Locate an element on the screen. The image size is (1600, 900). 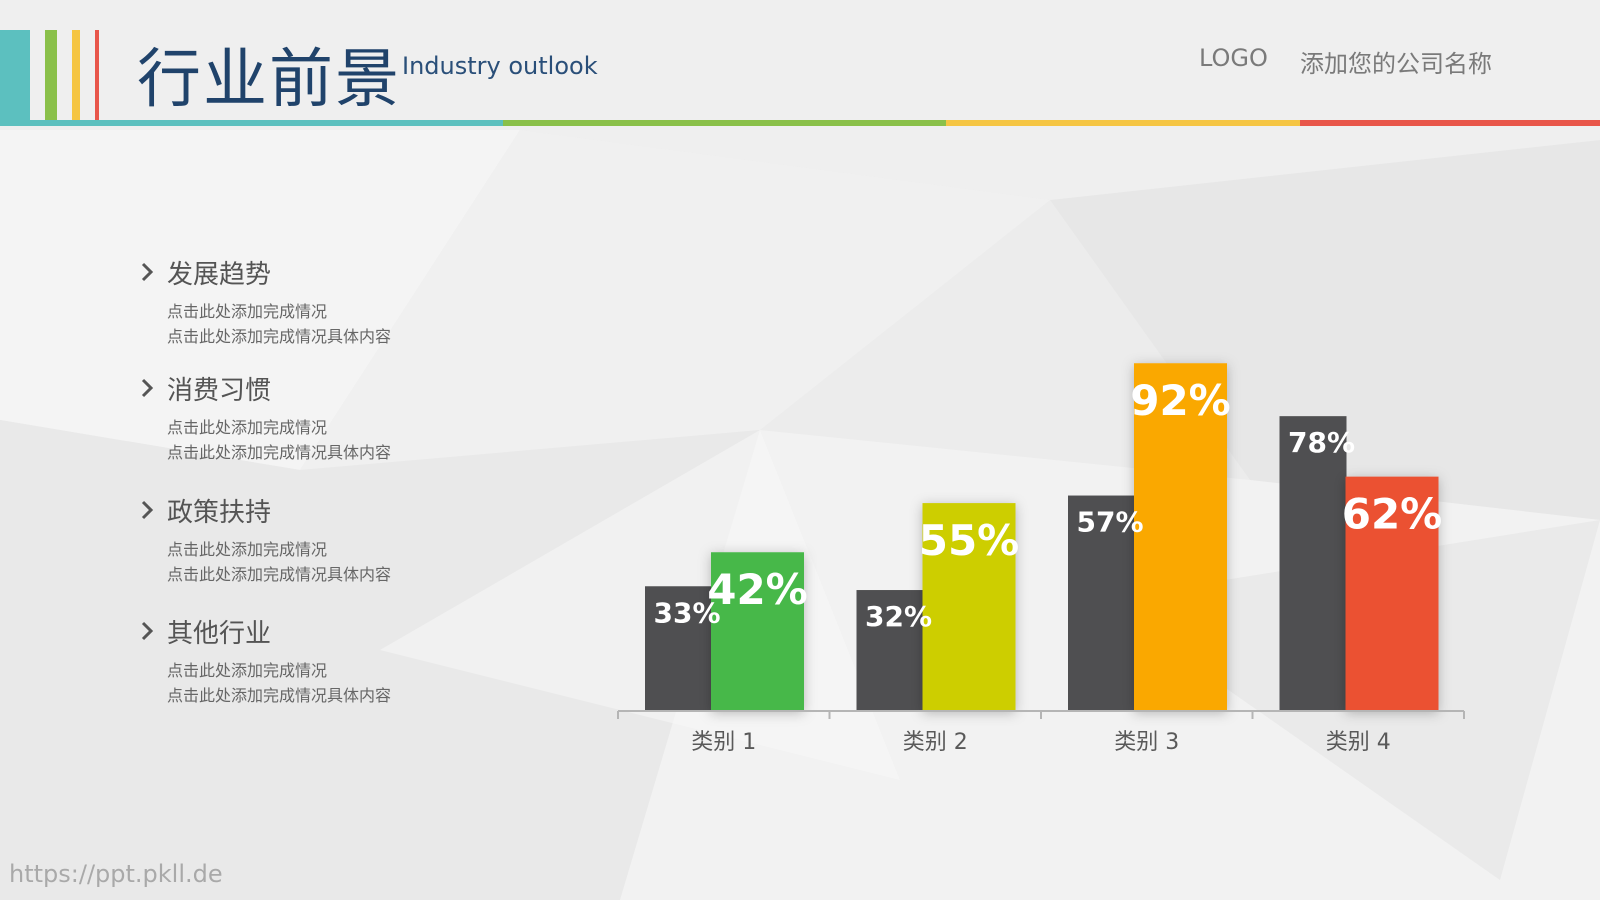
data-label-series2-4: 62% is located at coordinates (1392, 514).